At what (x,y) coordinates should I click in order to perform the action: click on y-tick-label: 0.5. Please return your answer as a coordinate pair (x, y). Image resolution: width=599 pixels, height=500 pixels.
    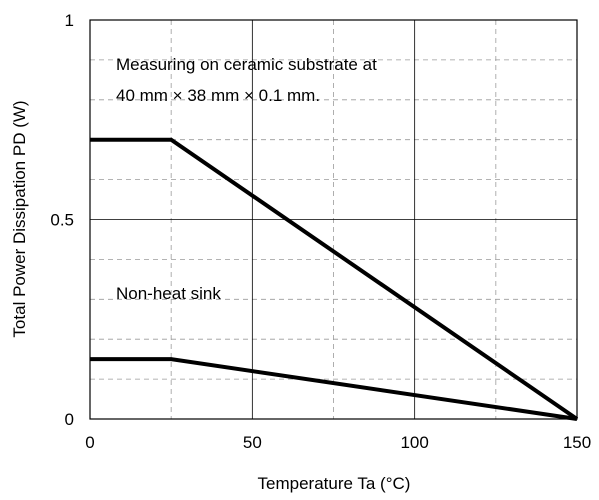
    Looking at the image, I should click on (62, 220).